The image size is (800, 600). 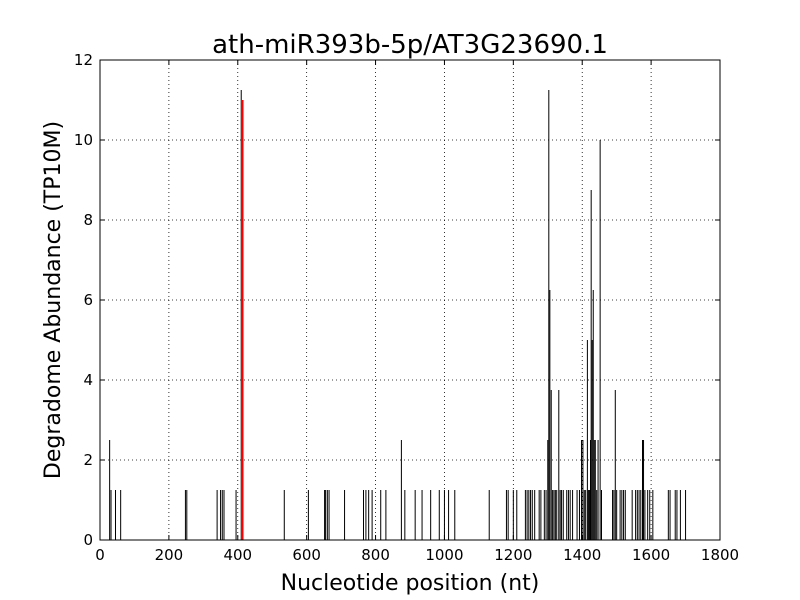 What do you see at coordinates (651, 555) in the screenshot?
I see `x-tick-label: 1600` at bounding box center [651, 555].